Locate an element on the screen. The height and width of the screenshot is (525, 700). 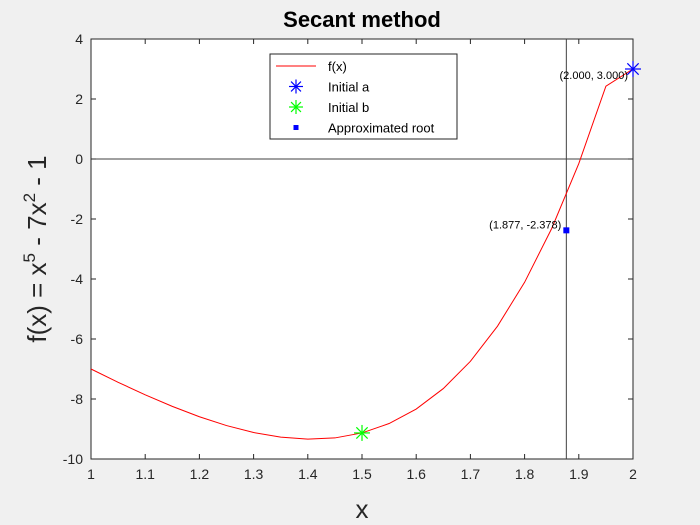
y-label-exp2: 2 is located at coordinates (29, 197).